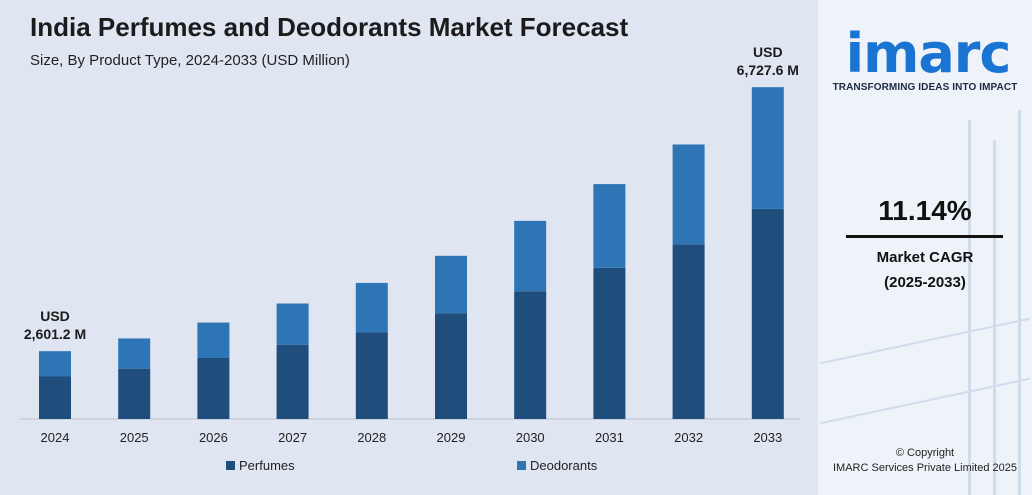 The width and height of the screenshot is (1032, 495). What do you see at coordinates (688, 331) in the screenshot?
I see `bar-perfumes-2032` at bounding box center [688, 331].